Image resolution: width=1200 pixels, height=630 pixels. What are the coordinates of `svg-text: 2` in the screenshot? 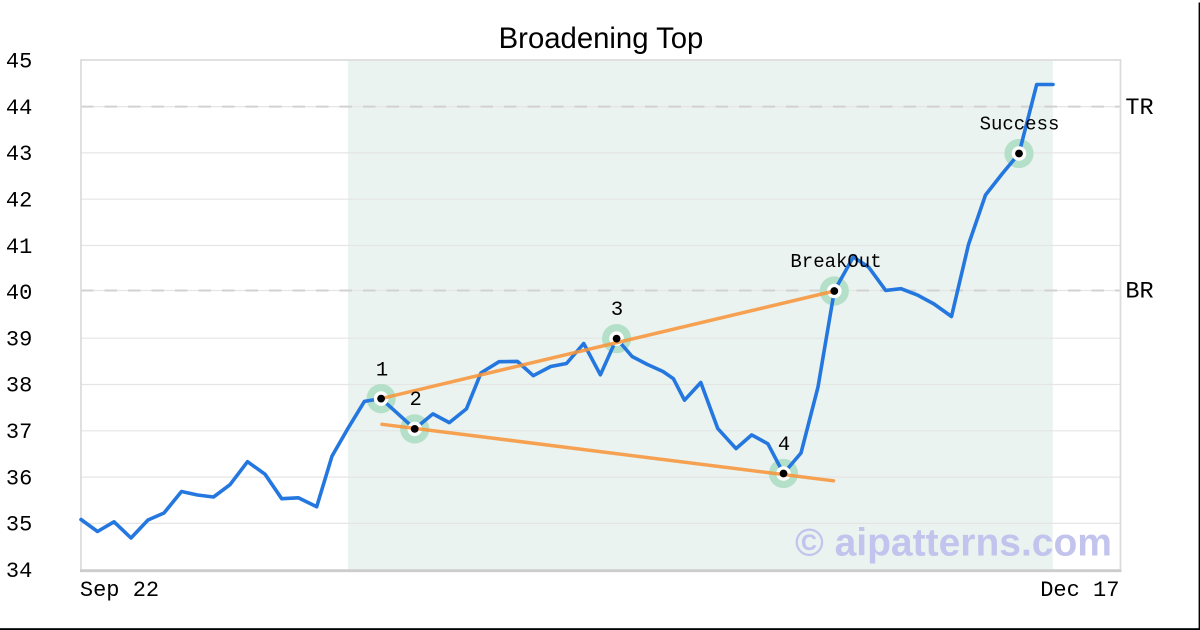 It's located at (416, 400).